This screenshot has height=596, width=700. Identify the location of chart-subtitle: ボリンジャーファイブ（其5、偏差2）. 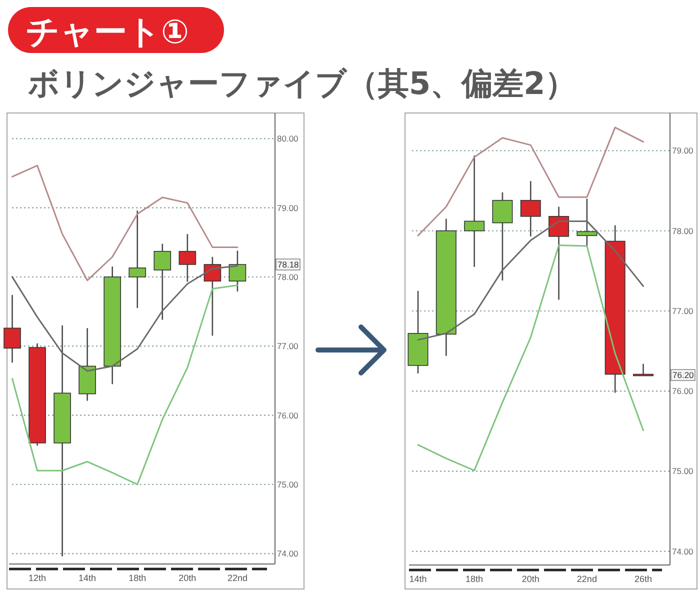
(302, 84).